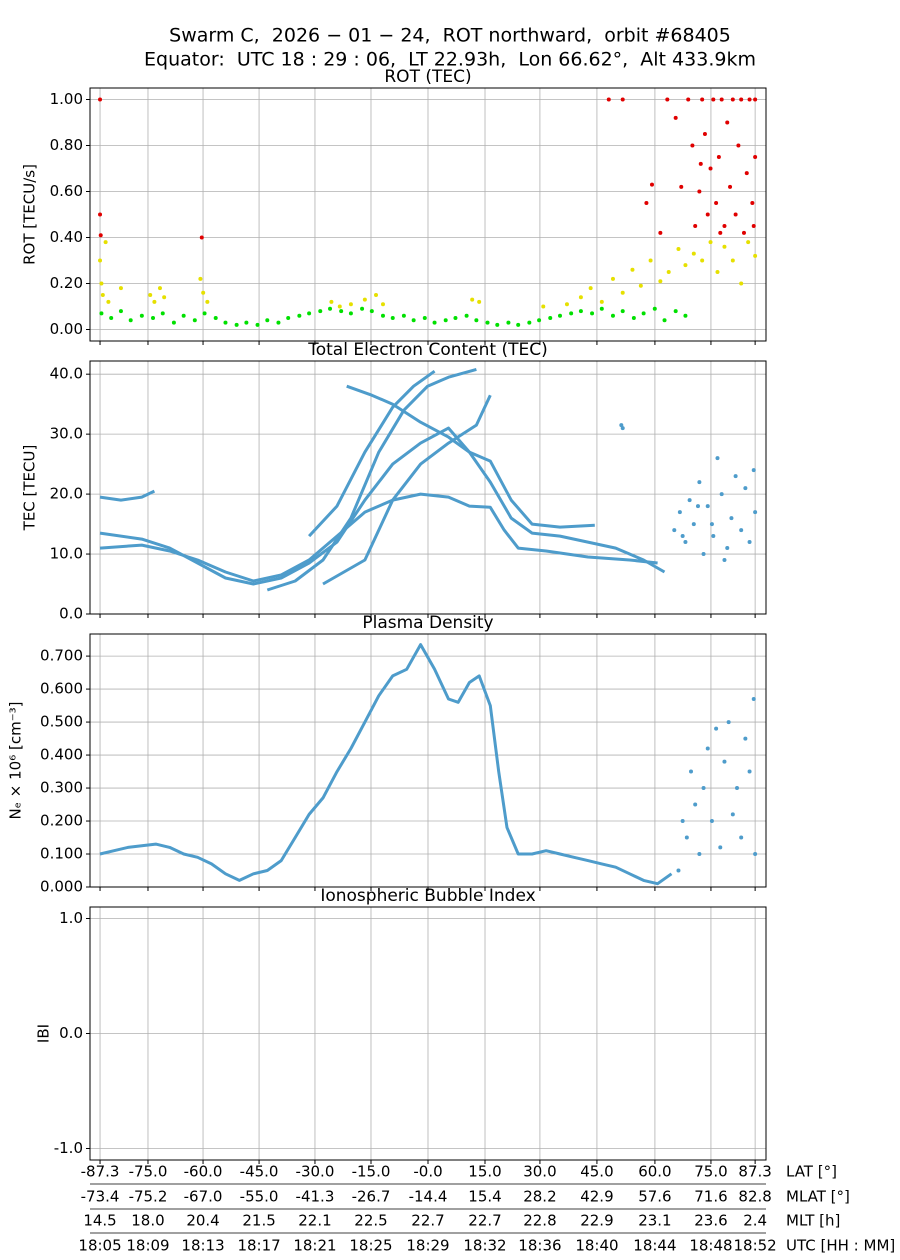 The image size is (900, 1260). Describe the element at coordinates (539, 1172) in the screenshot. I see `x-tick-label: 30.0` at that location.